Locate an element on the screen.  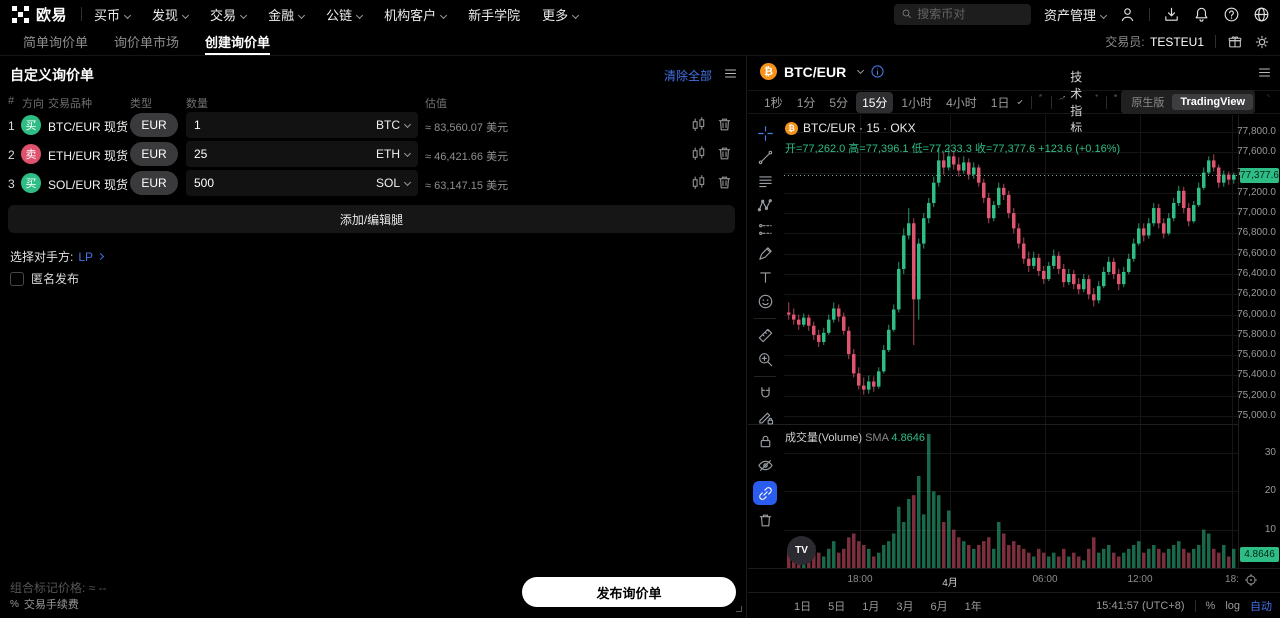
lock-icon is located at coordinates (765, 441).